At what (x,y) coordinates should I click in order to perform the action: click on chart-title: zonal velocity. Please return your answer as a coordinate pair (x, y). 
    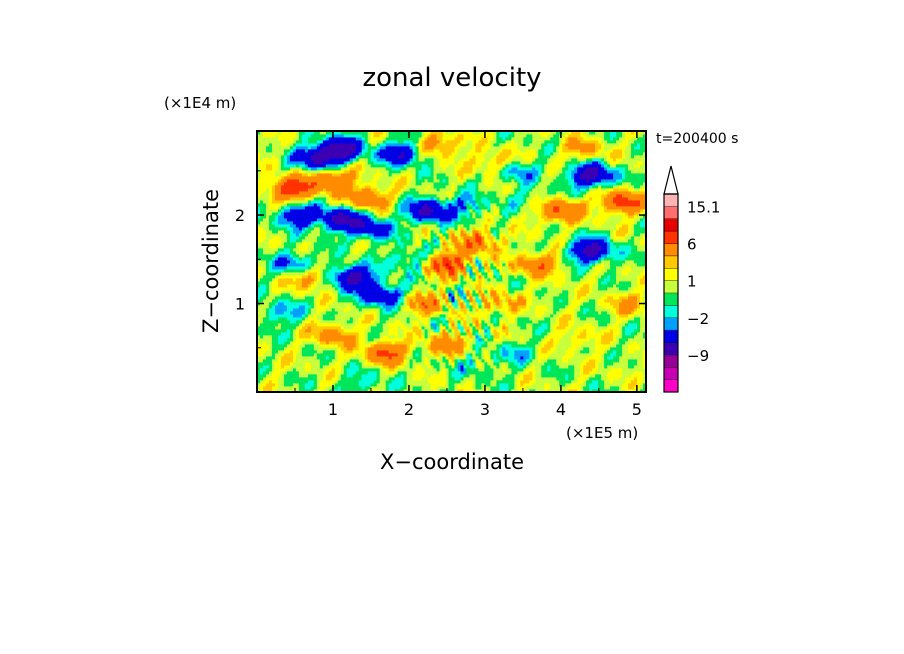
    Looking at the image, I should click on (451, 78).